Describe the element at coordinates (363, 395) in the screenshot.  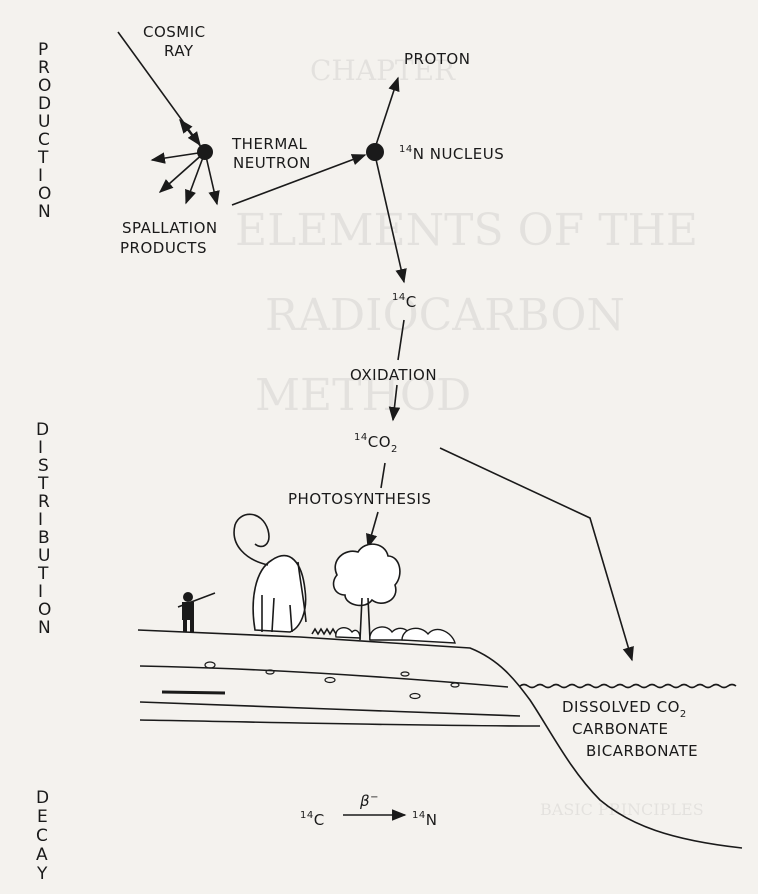
I see `ghost-heading-3: METHOD` at that location.